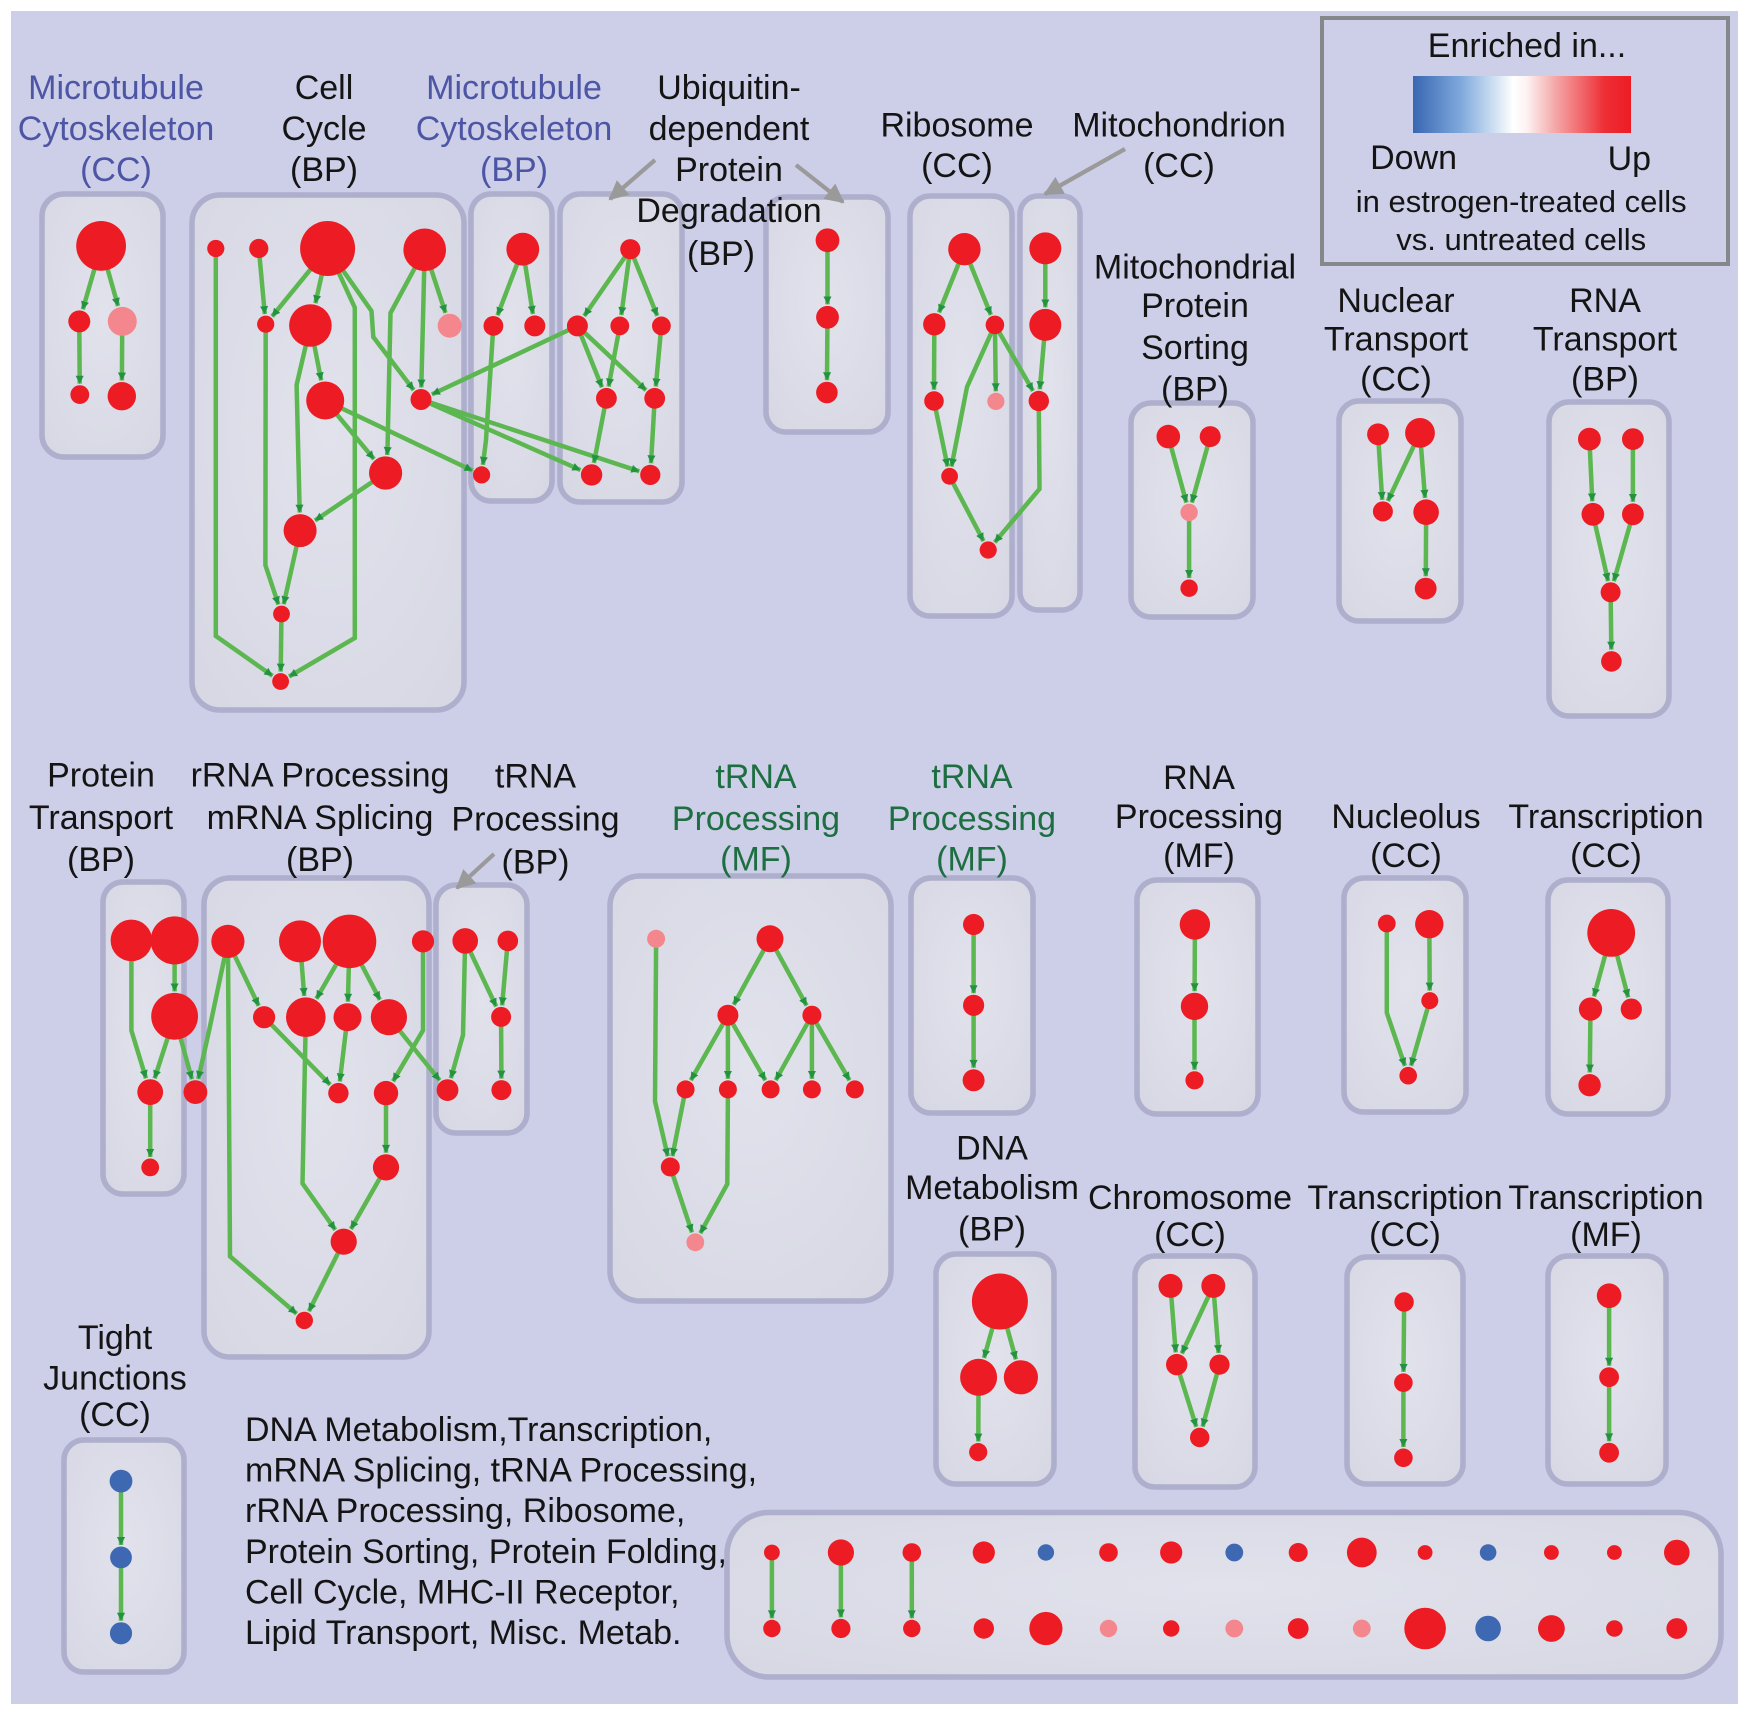  What do you see at coordinates (1179, 126) in the screenshot?
I see `svg-text: Mitochondrion` at bounding box center [1179, 126].